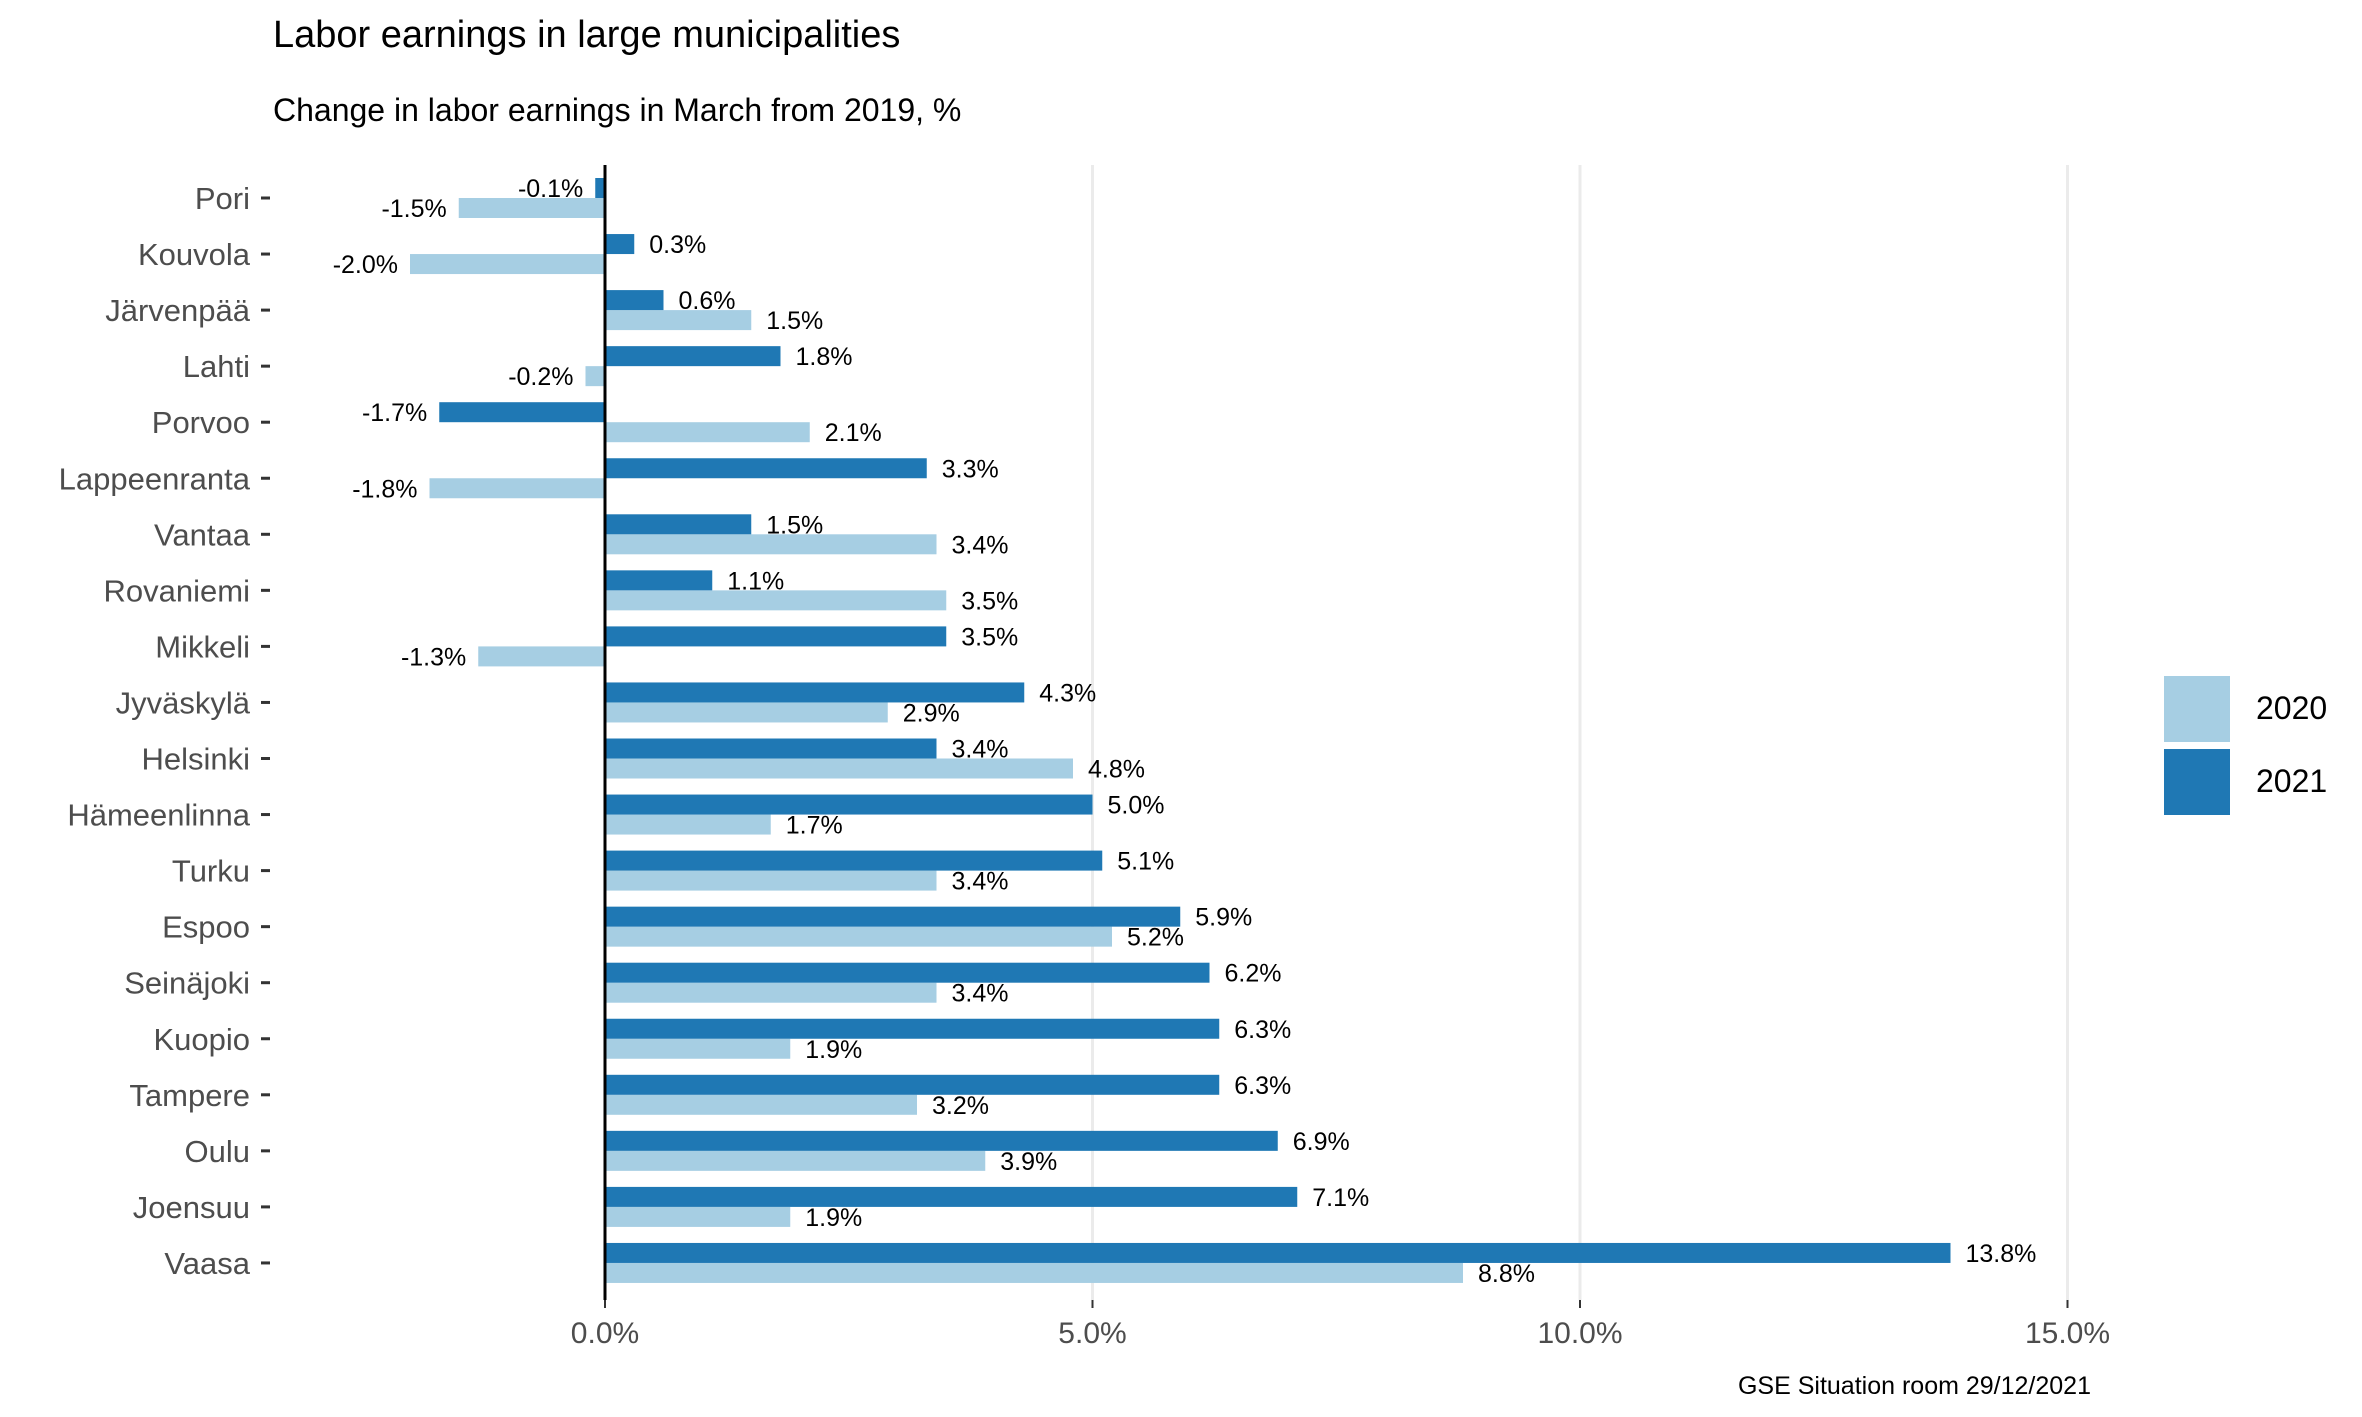 This screenshot has height=1417, width=2362. What do you see at coordinates (1253, 974) in the screenshot?
I see `data-label-2021: 6.2%` at bounding box center [1253, 974].